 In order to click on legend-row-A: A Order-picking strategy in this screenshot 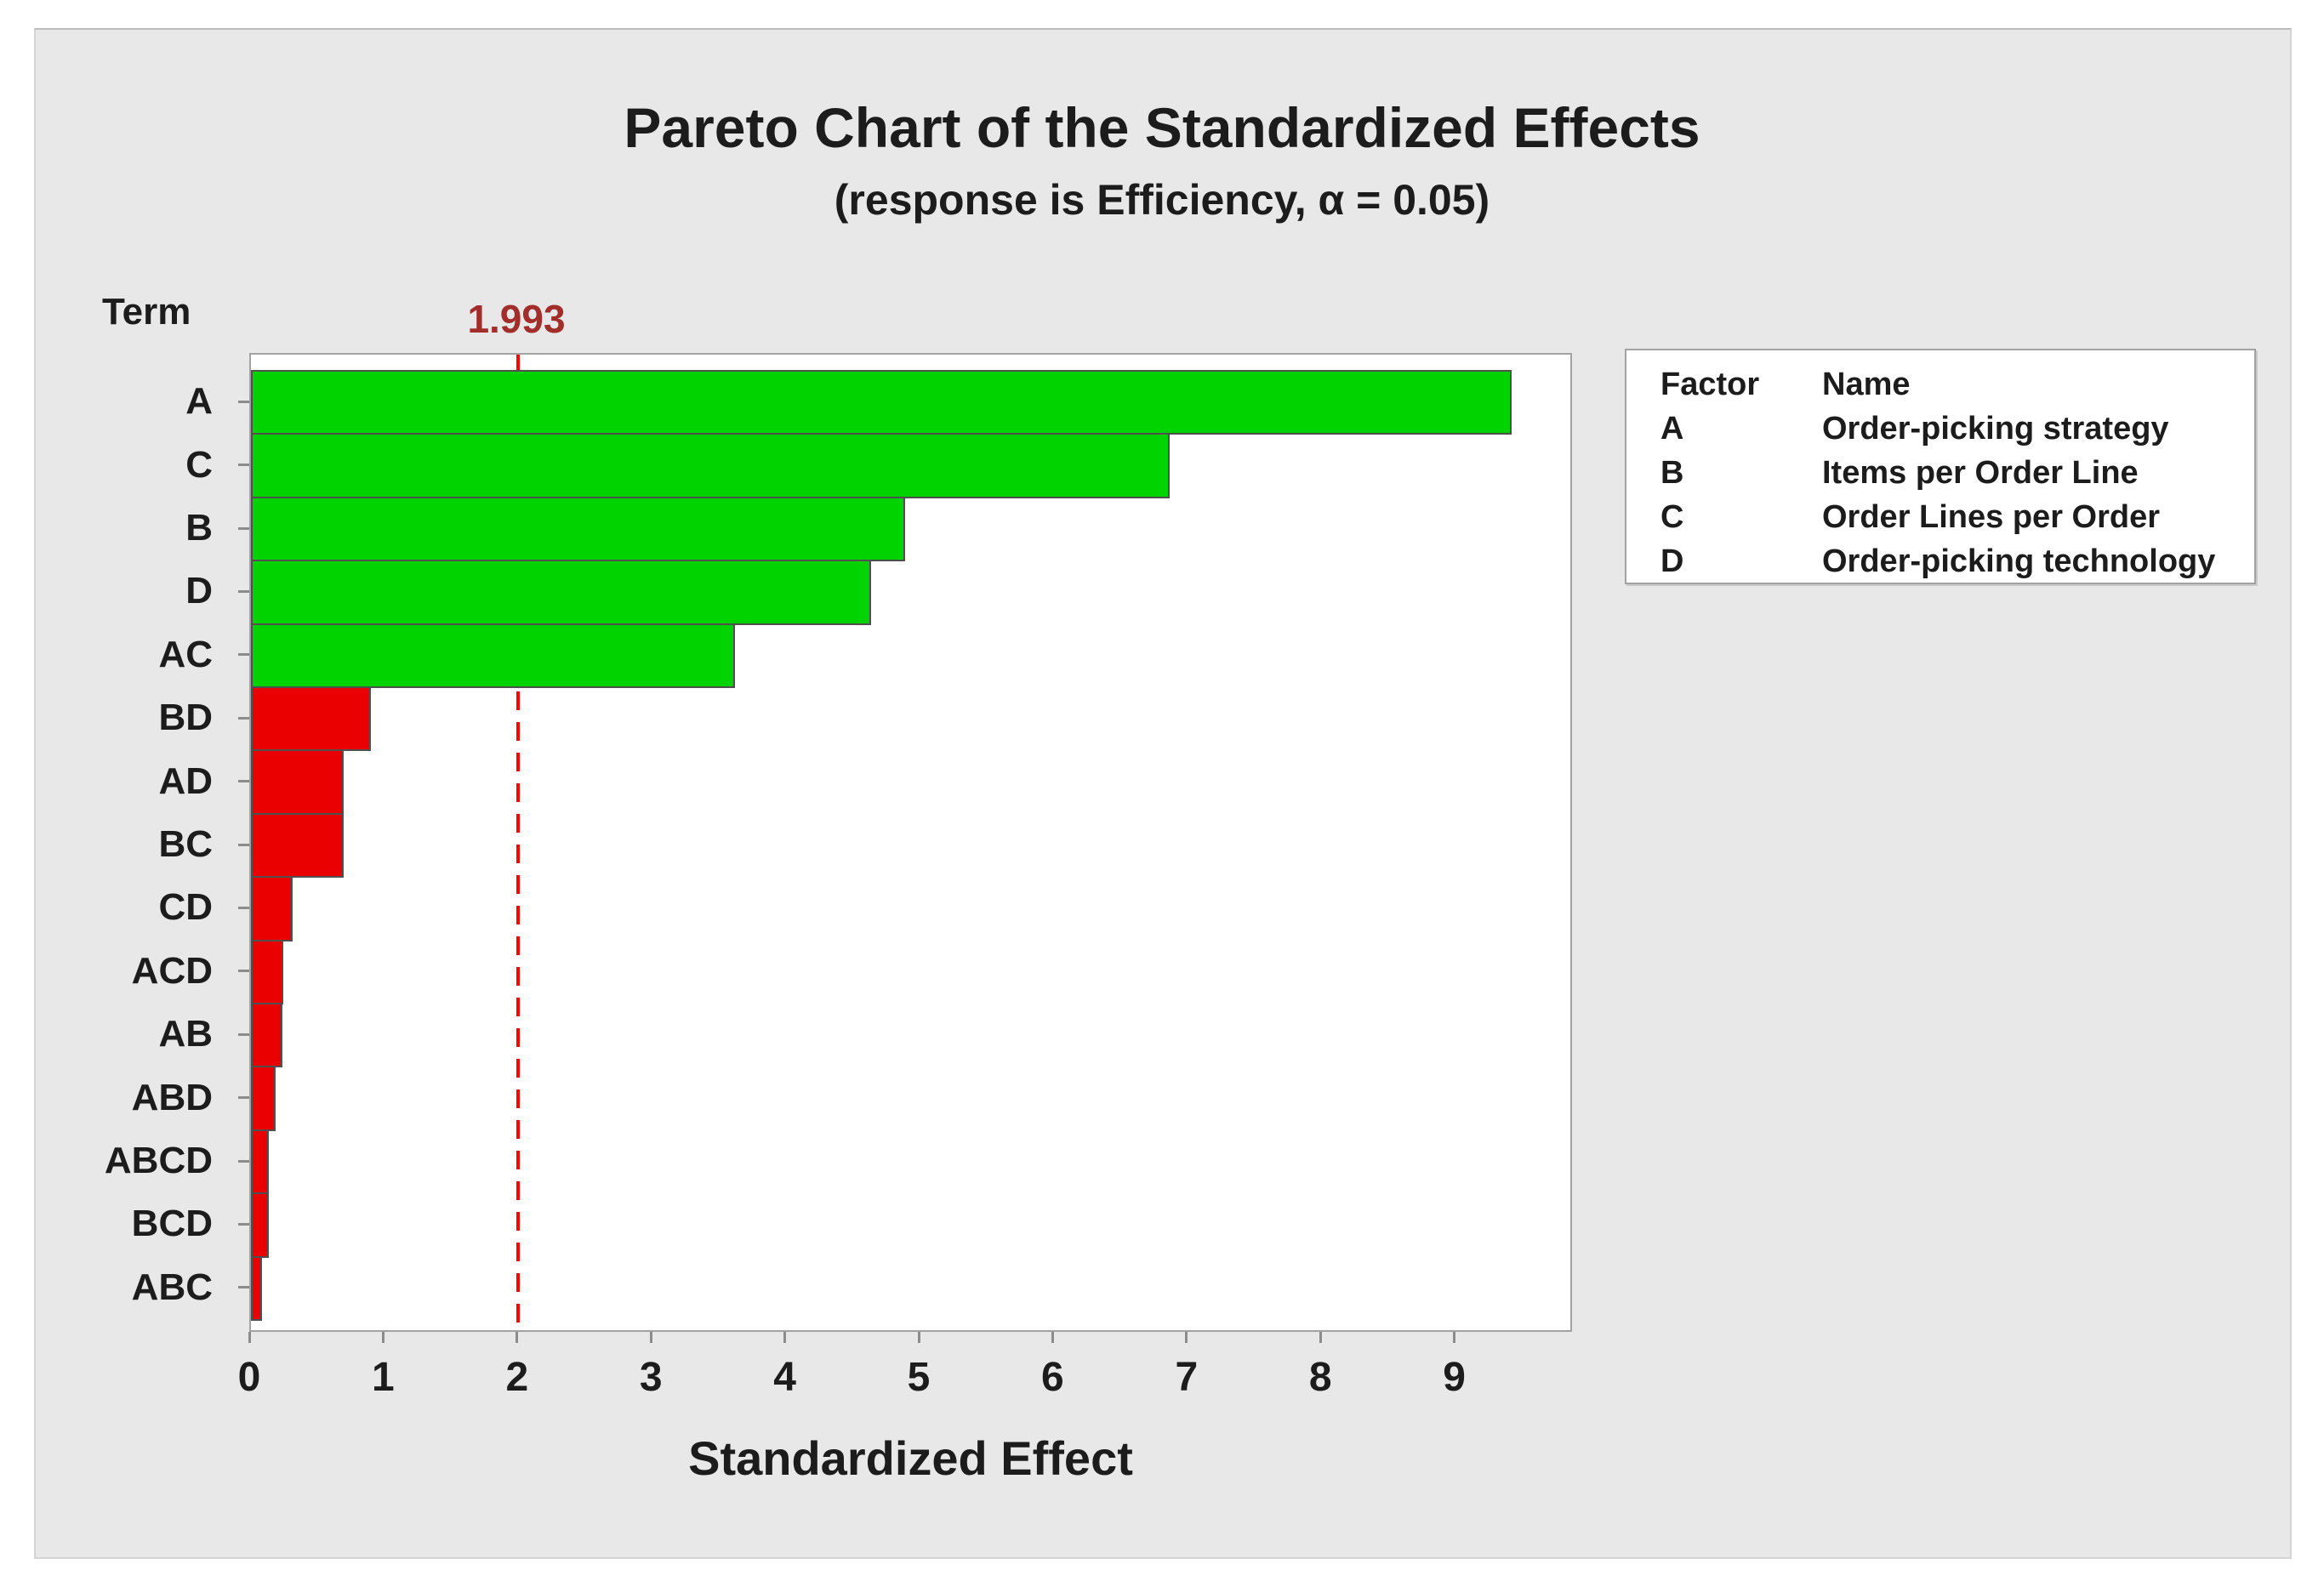, I will do `click(1957, 429)`.